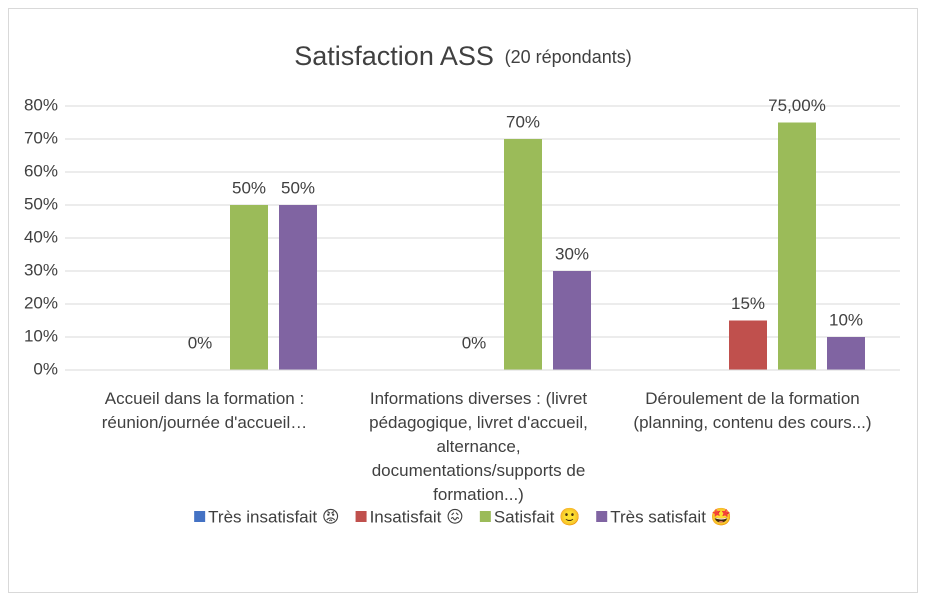 The width and height of the screenshot is (926, 600). What do you see at coordinates (671, 516) in the screenshot?
I see `legend-label: Très satisfait 🤩` at bounding box center [671, 516].